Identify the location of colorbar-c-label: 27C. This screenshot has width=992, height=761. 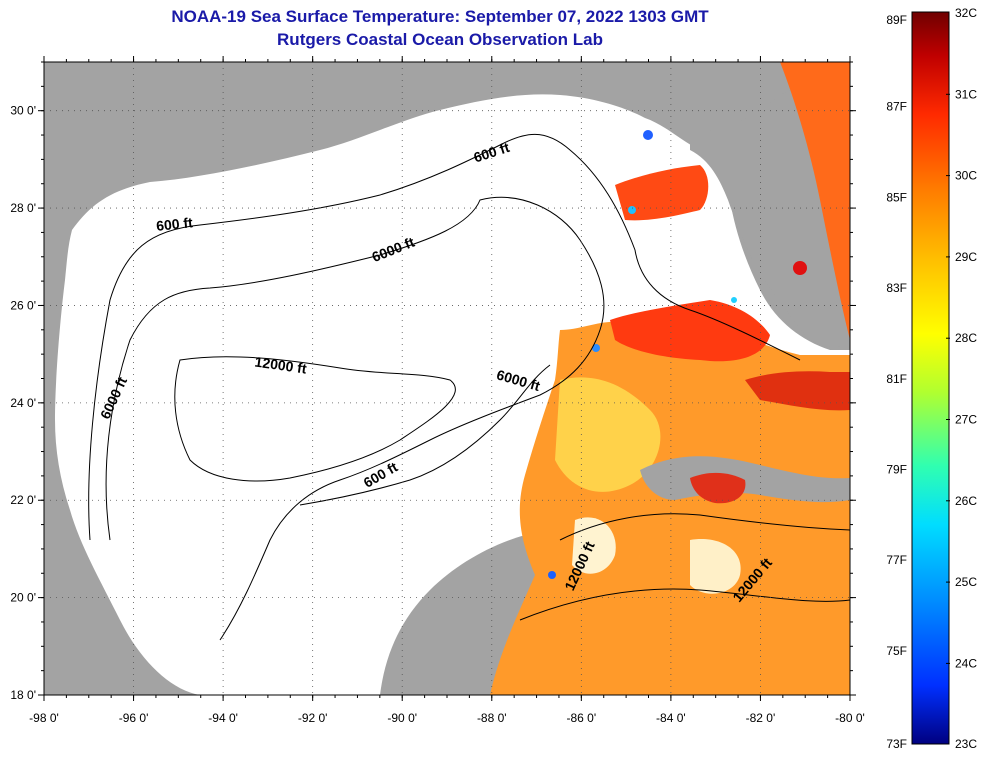
(966, 420).